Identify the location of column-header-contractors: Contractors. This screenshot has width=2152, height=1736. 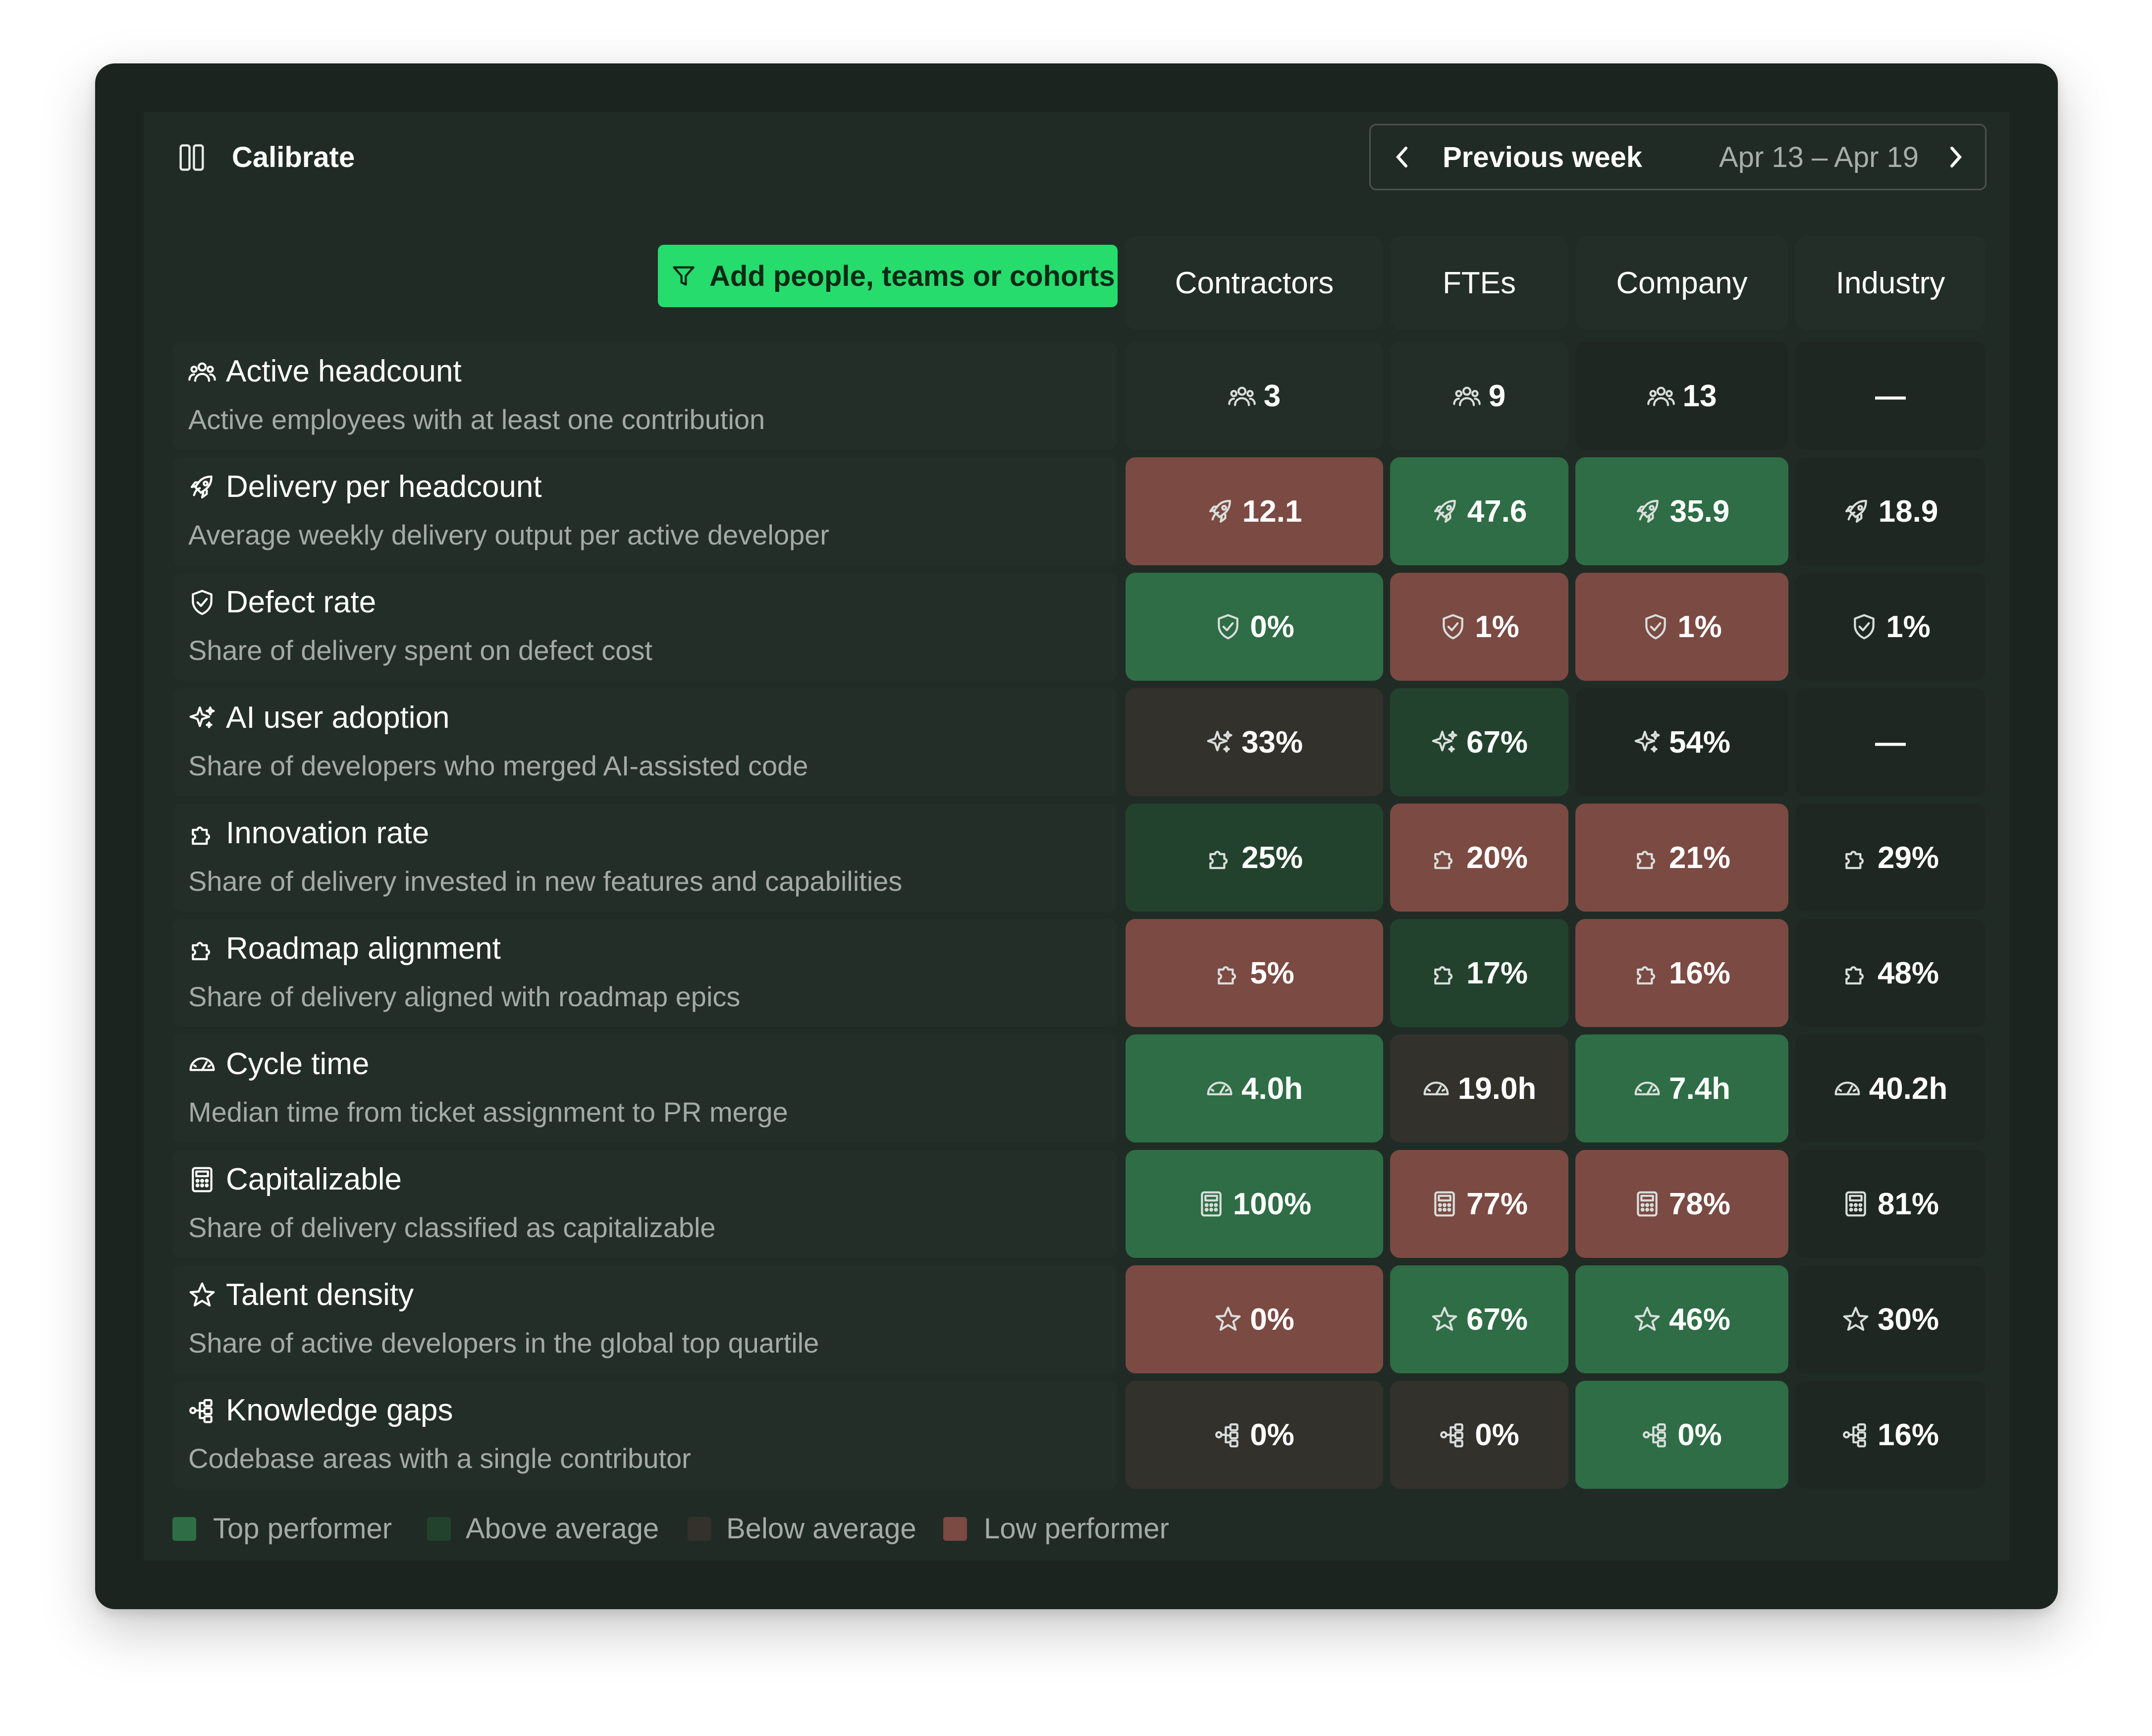
(1254, 283).